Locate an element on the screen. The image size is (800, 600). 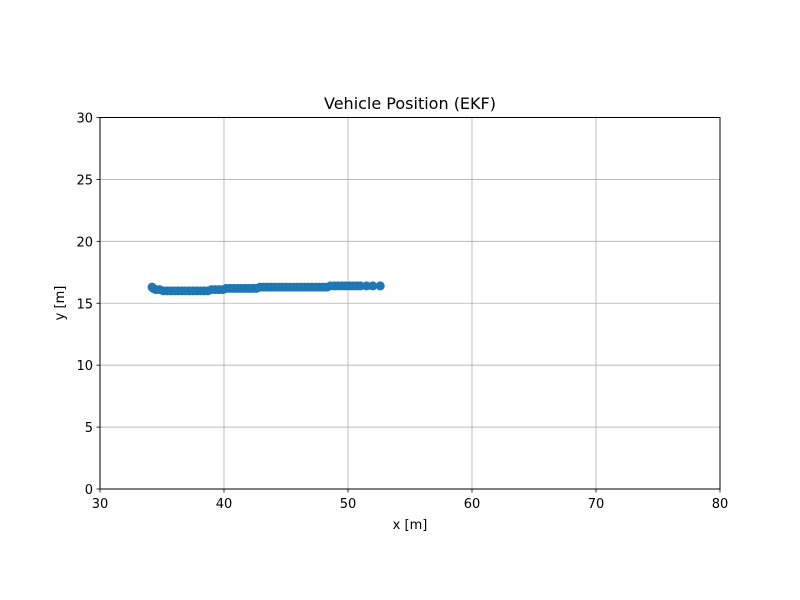
y-tick-label: 20 is located at coordinates (84, 242).